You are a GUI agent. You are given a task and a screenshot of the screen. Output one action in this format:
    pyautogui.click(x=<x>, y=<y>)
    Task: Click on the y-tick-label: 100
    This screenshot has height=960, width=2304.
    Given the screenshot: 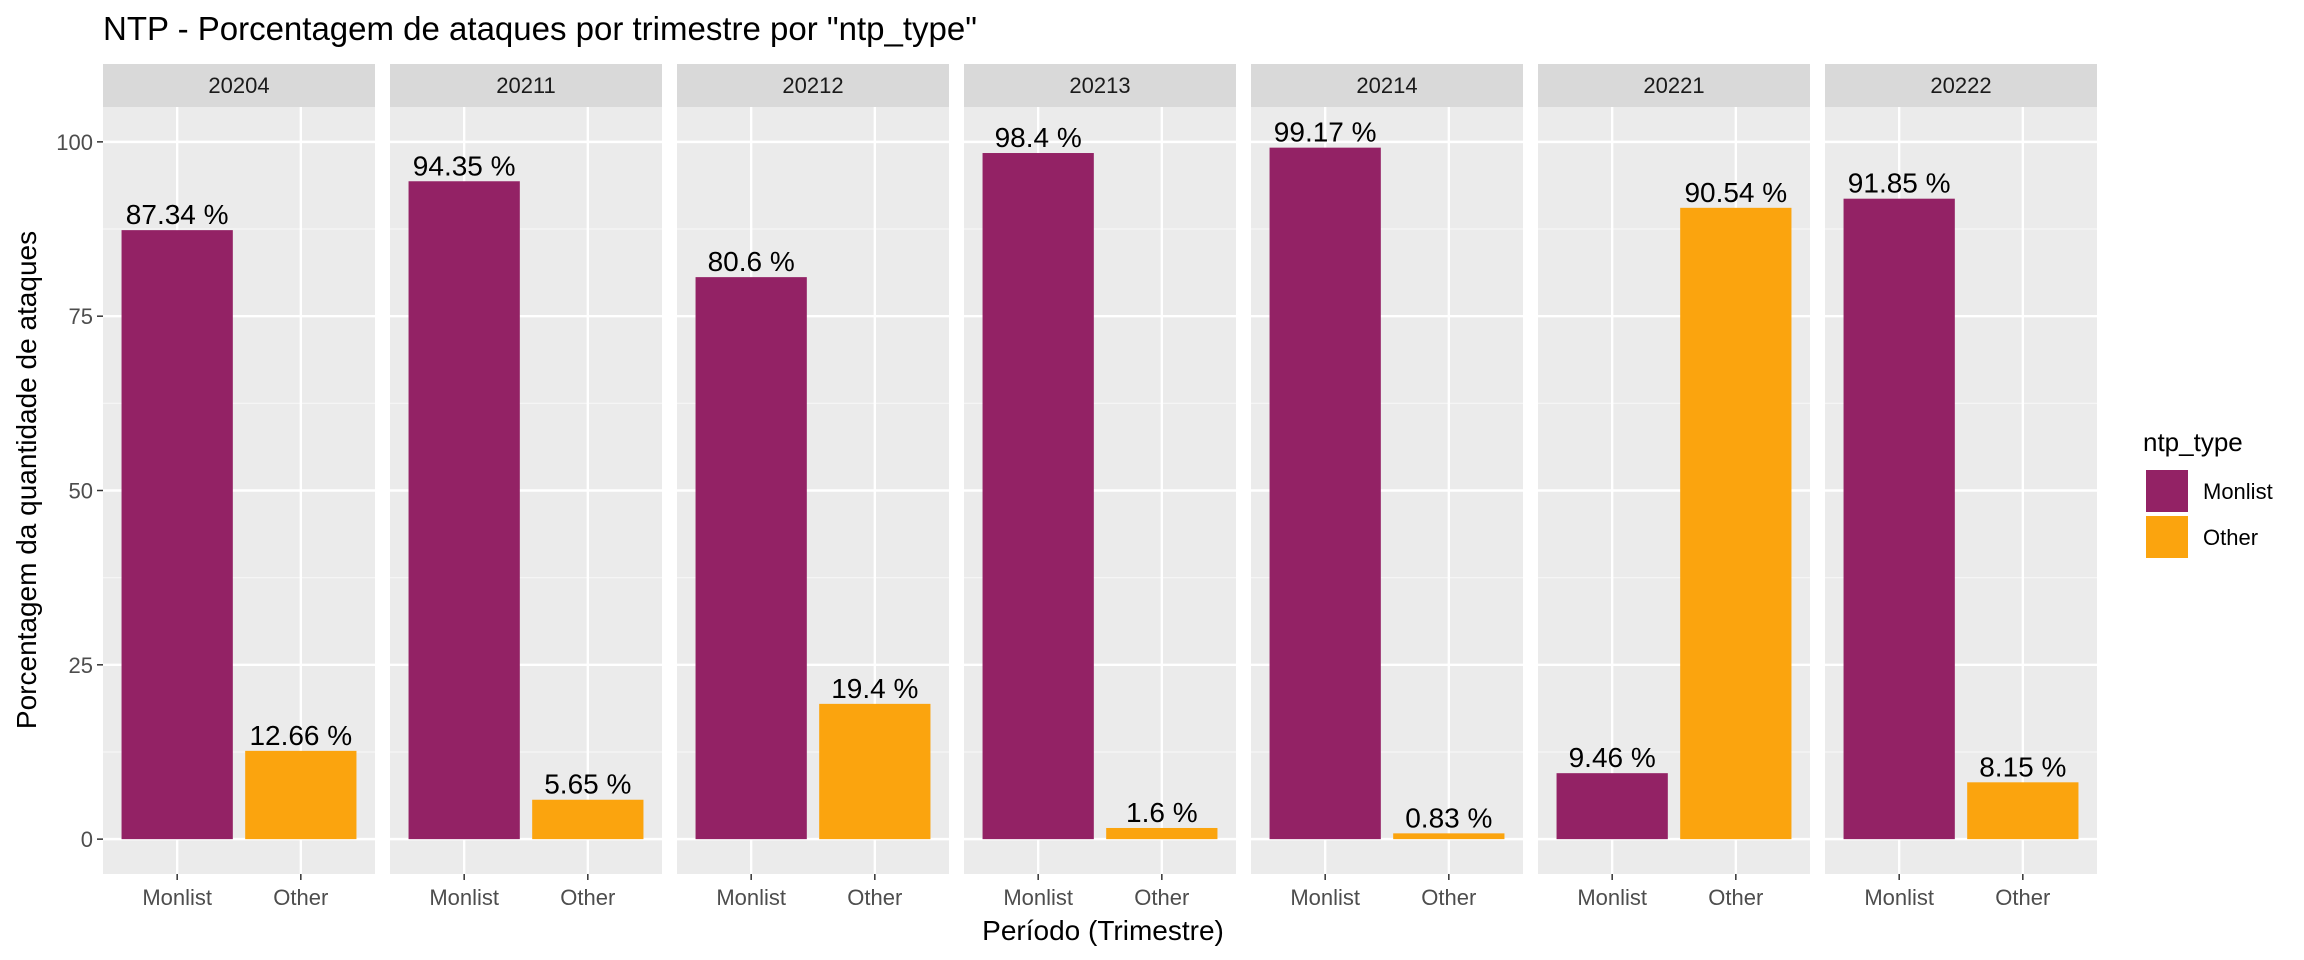 What is the action you would take?
    pyautogui.click(x=74, y=142)
    